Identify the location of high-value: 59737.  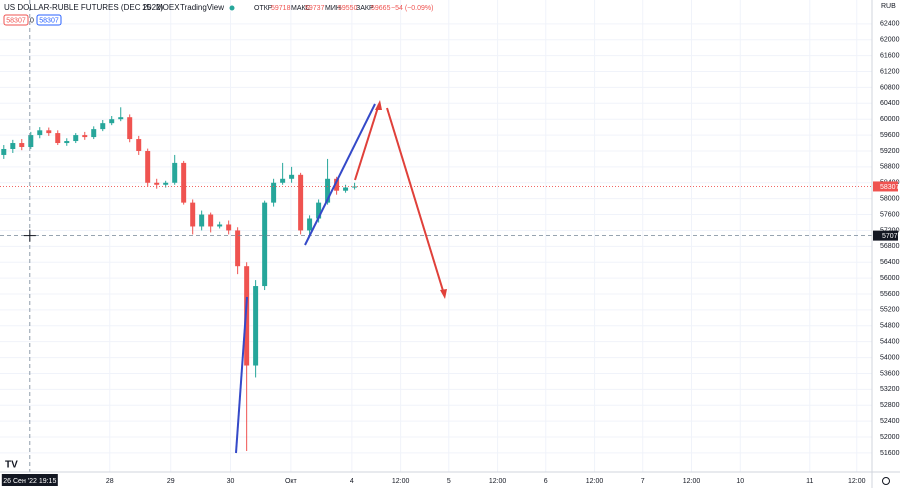
(315, 8).